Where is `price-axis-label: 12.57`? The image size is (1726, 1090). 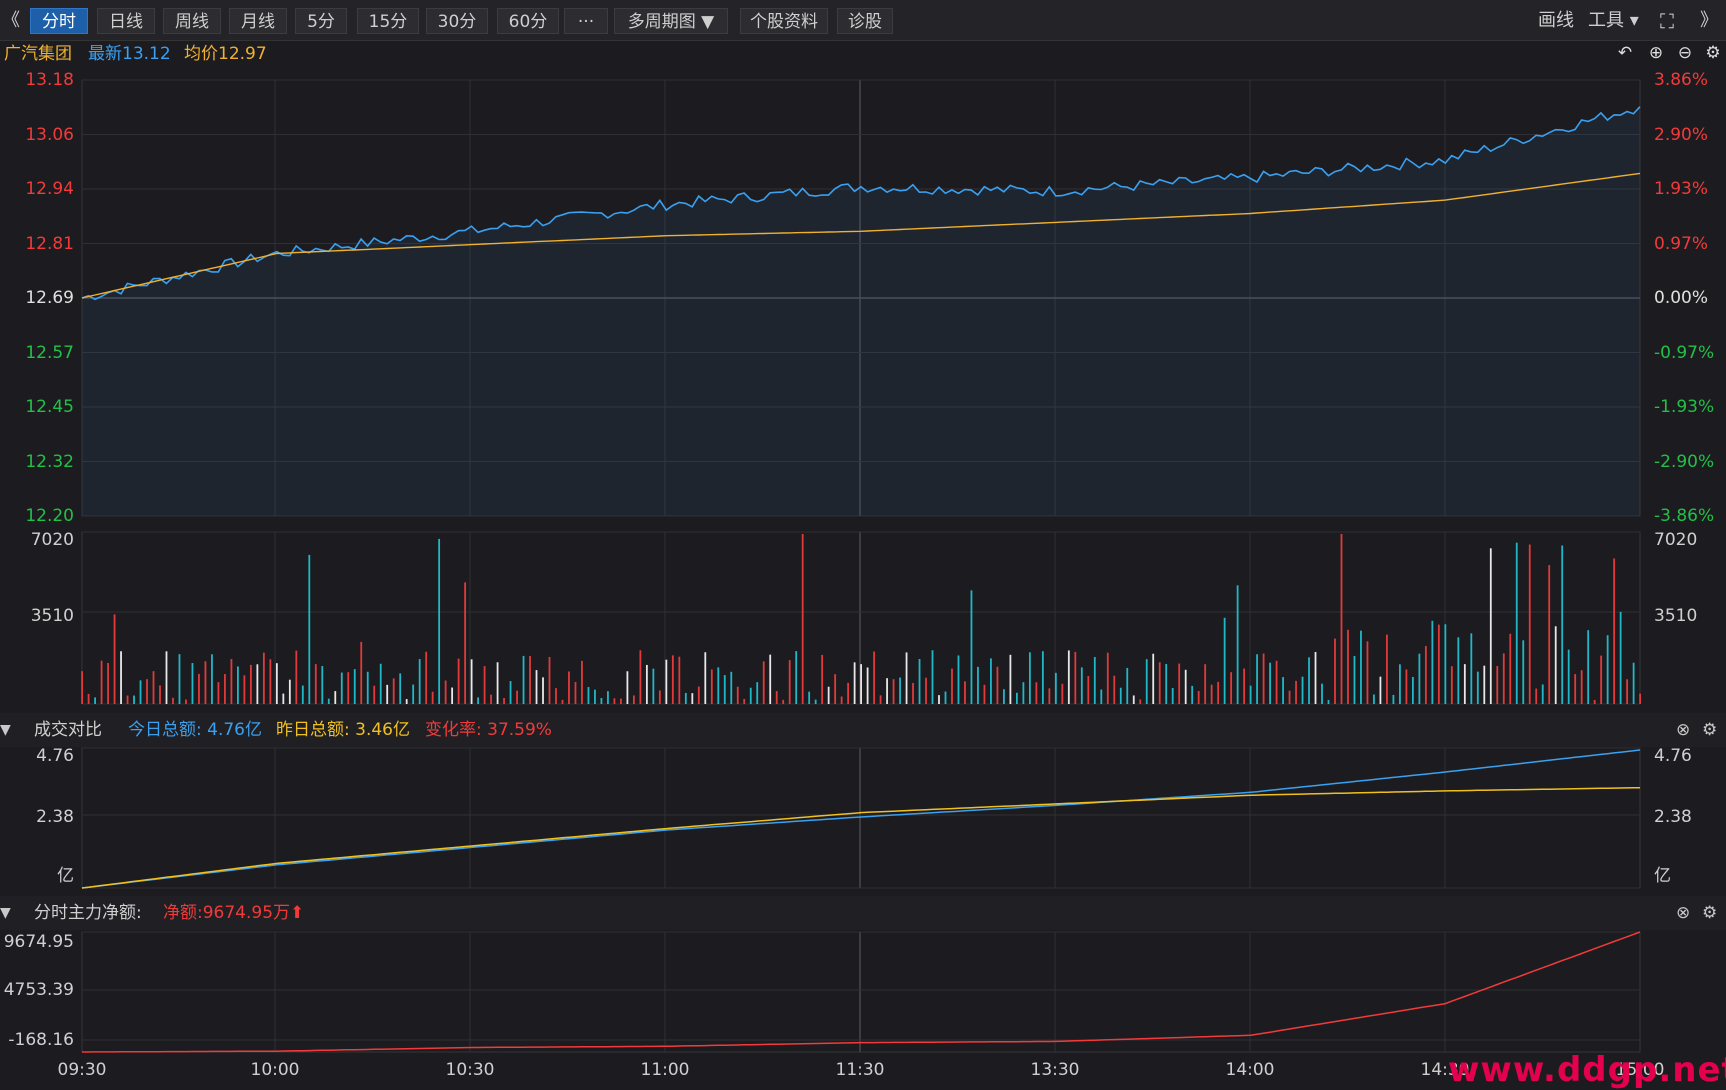
price-axis-label: 12.57 is located at coordinates (49, 352).